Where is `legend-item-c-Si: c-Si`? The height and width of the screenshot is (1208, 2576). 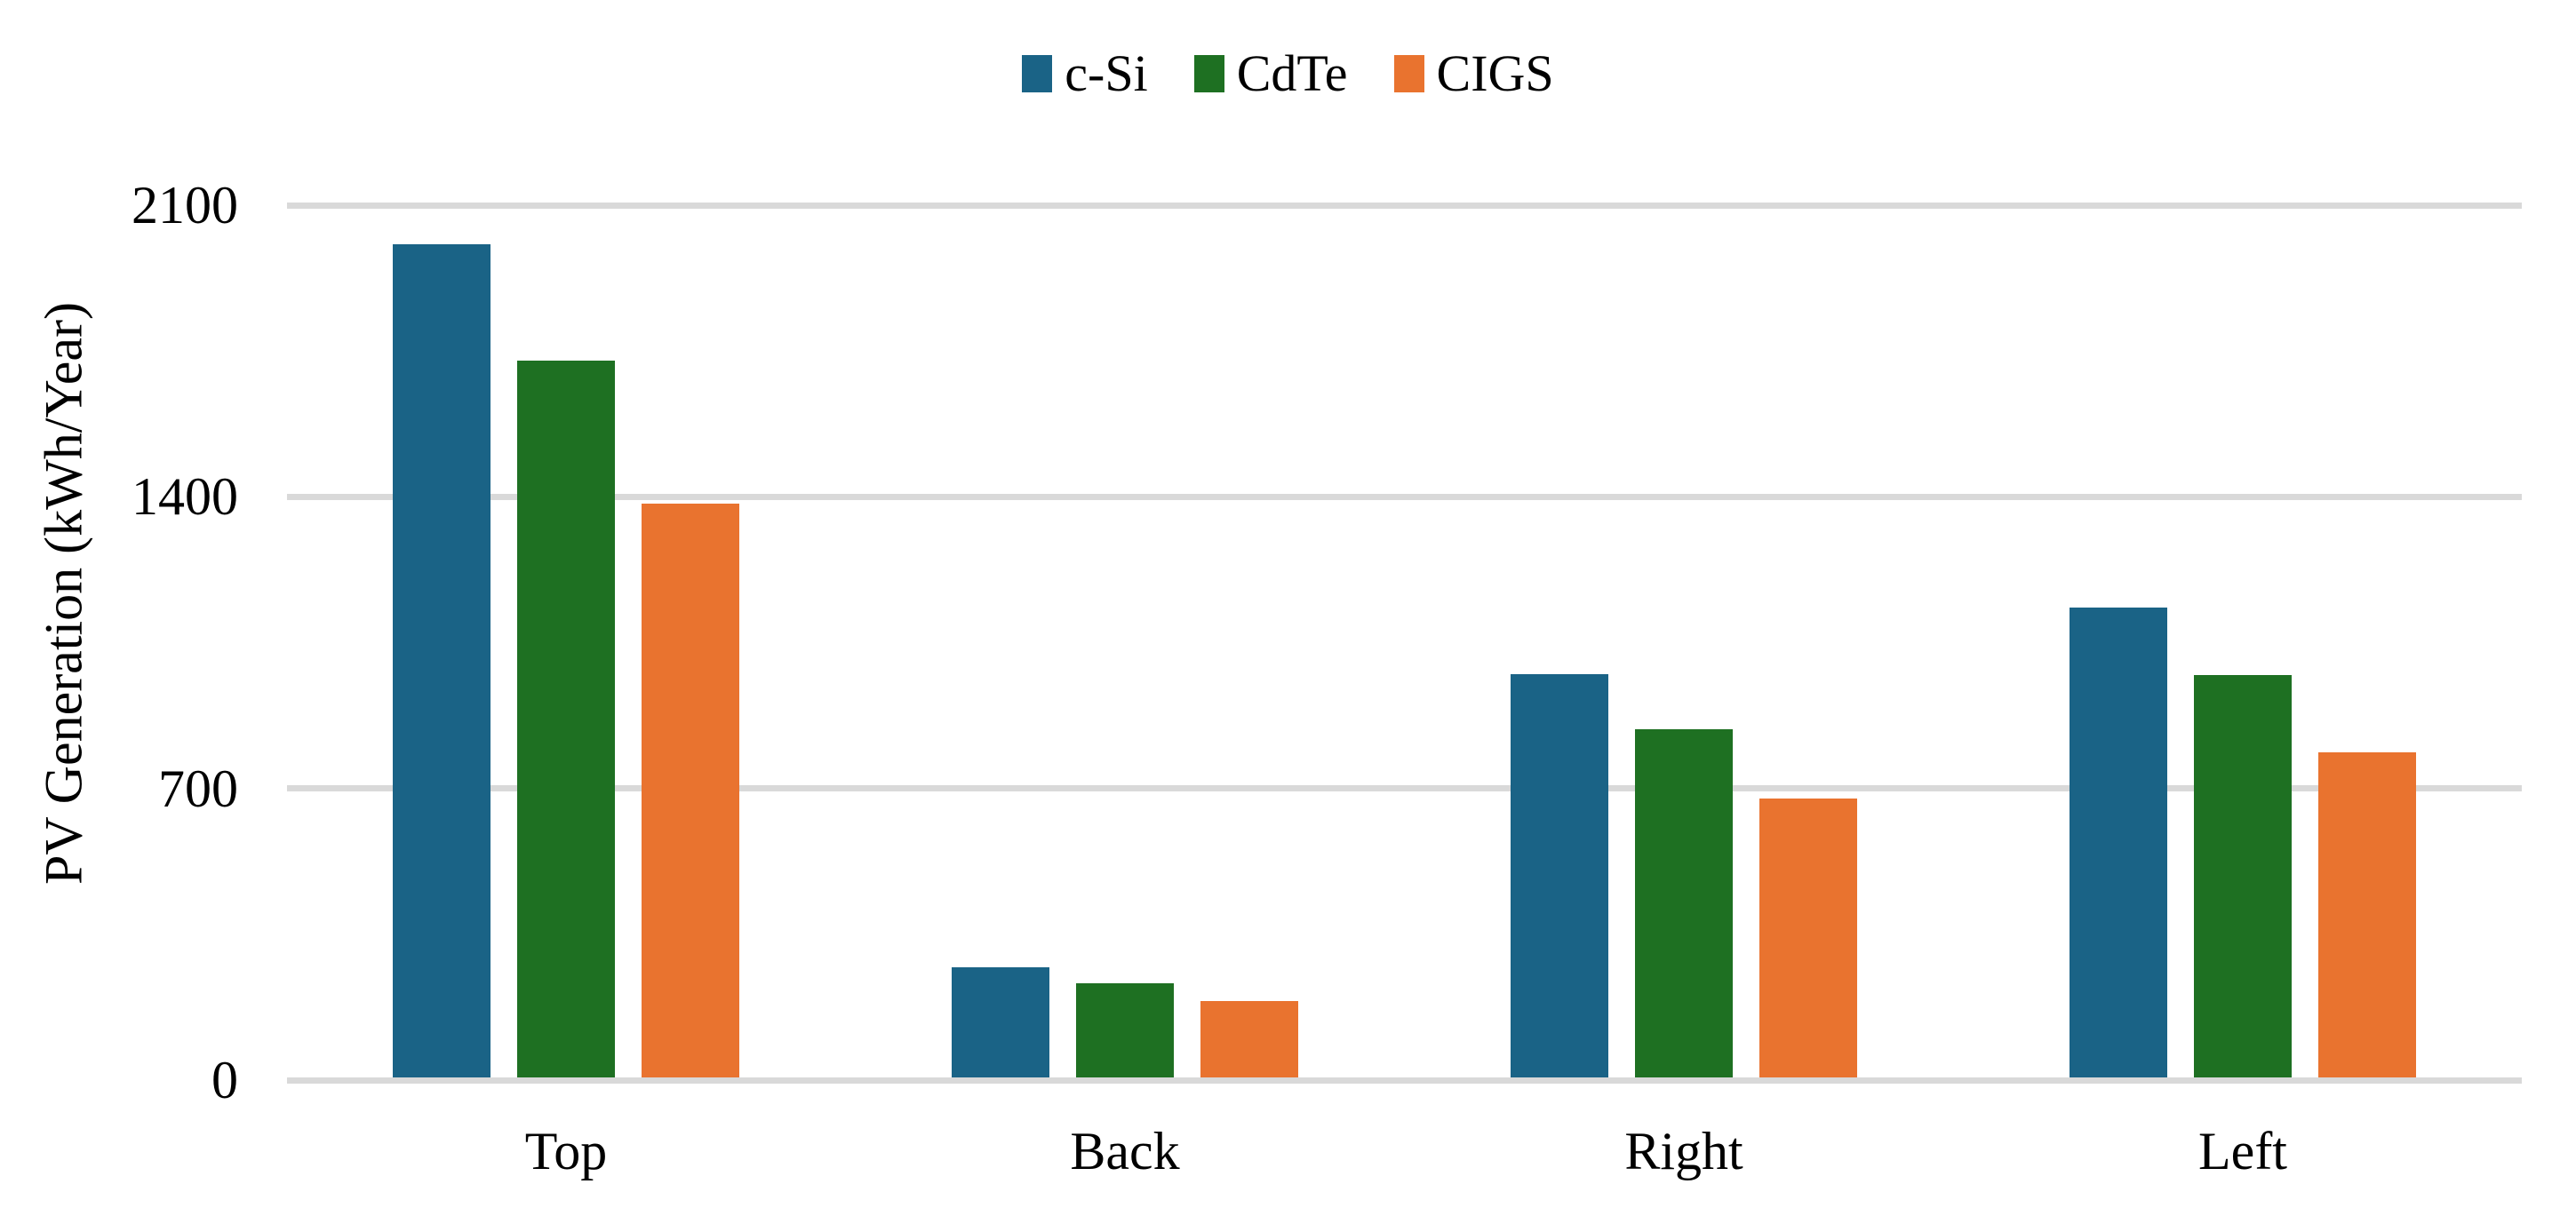 legend-item-c-Si: c-Si is located at coordinates (1085, 73).